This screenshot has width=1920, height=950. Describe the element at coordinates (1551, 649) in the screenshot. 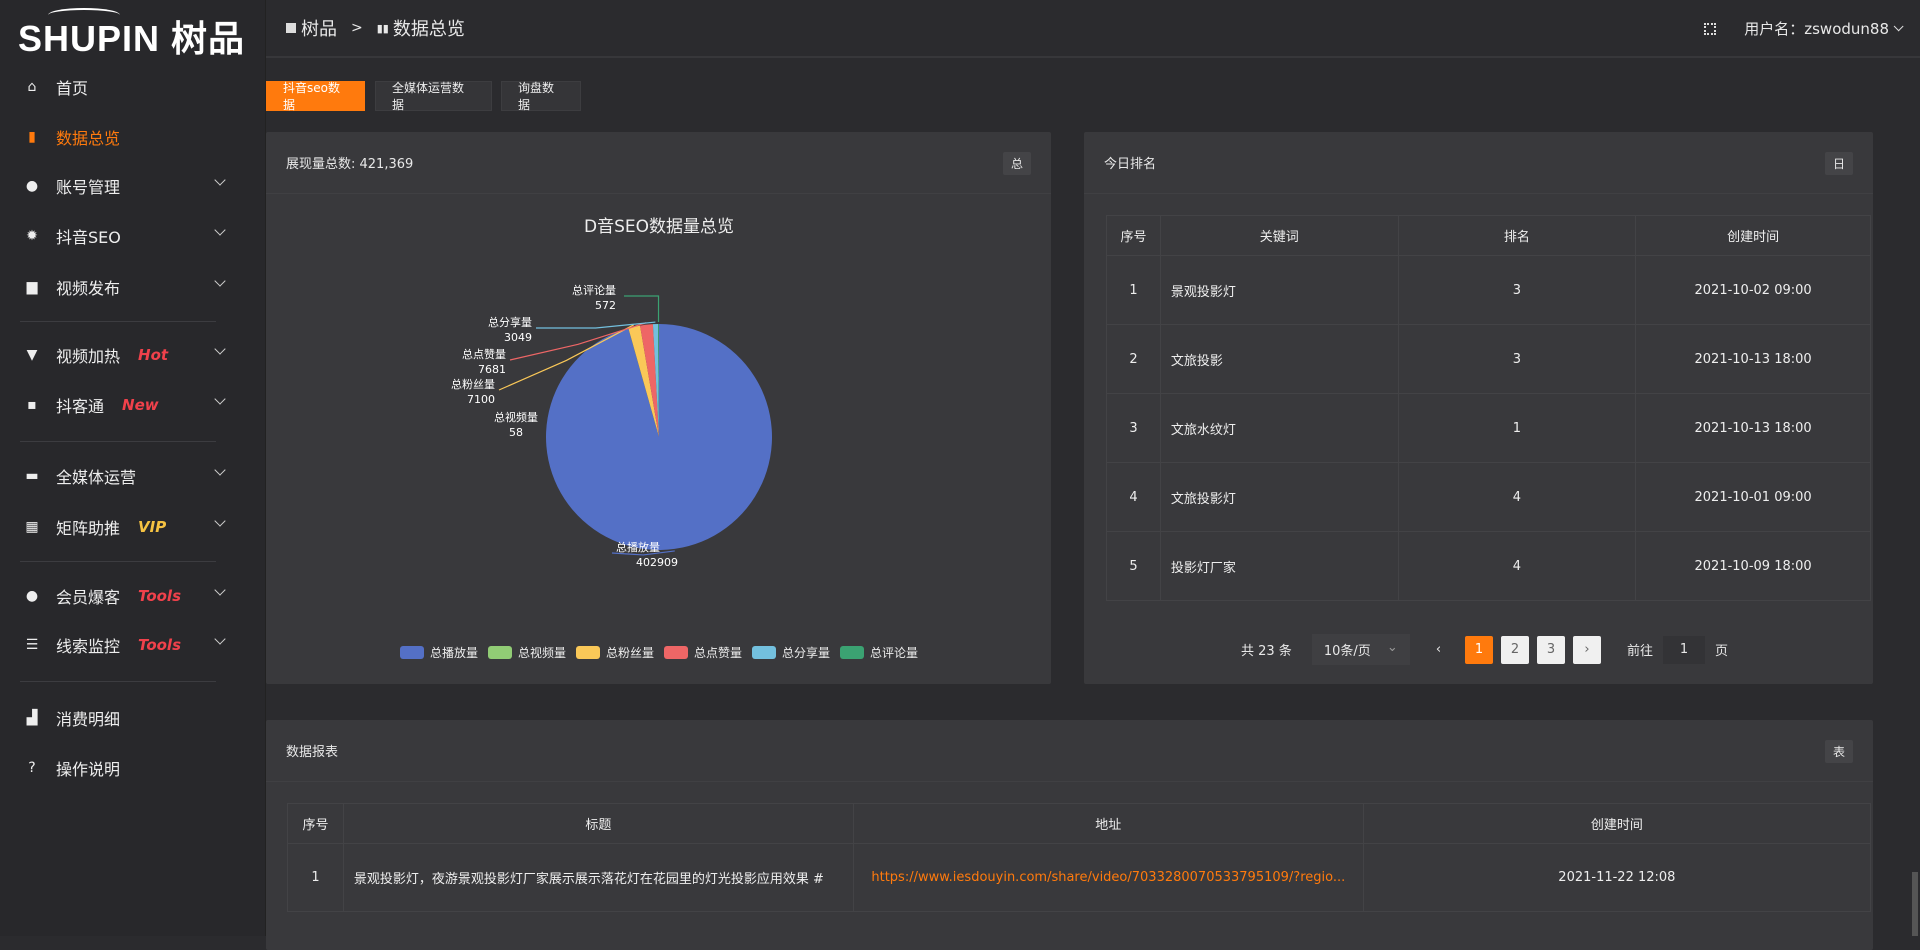

I see `page-3-button: 3` at that location.